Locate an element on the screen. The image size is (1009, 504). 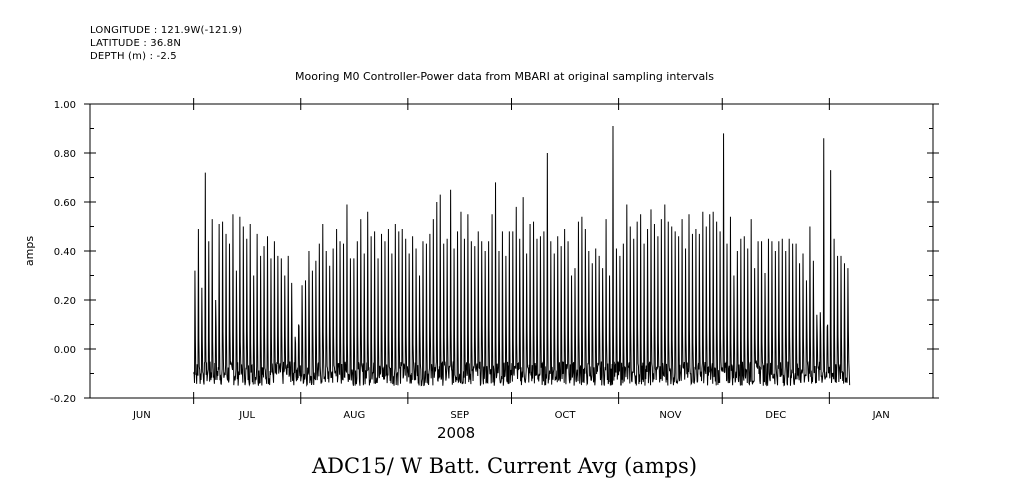
x-tick-label: JUN is located at coordinates (141, 415).